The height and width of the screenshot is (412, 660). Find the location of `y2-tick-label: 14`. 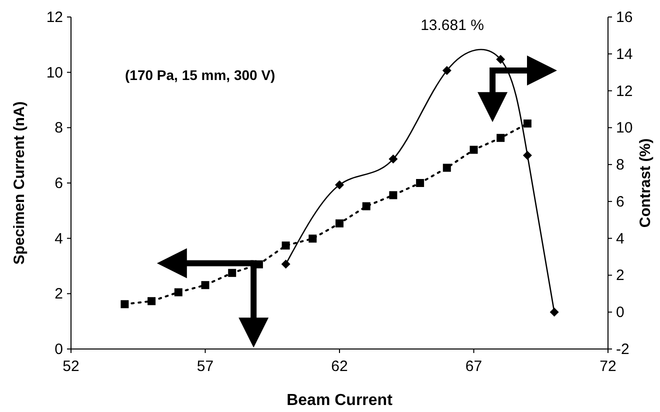

y2-tick-label: 14 is located at coordinates (624, 54).